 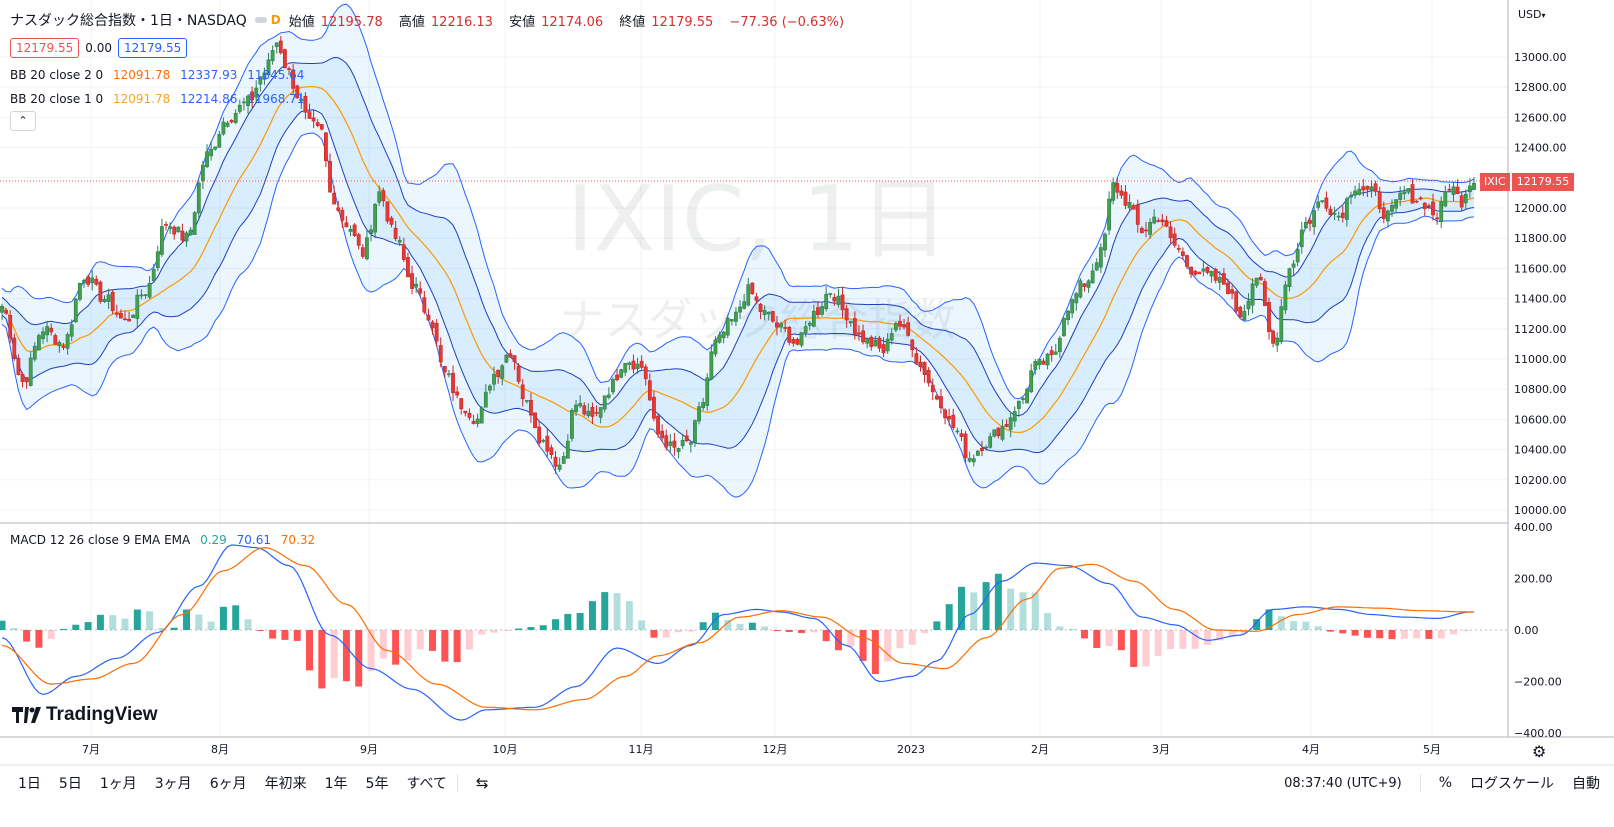 What do you see at coordinates (70, 784) in the screenshot?
I see `timeframe-5d: 5日` at bounding box center [70, 784].